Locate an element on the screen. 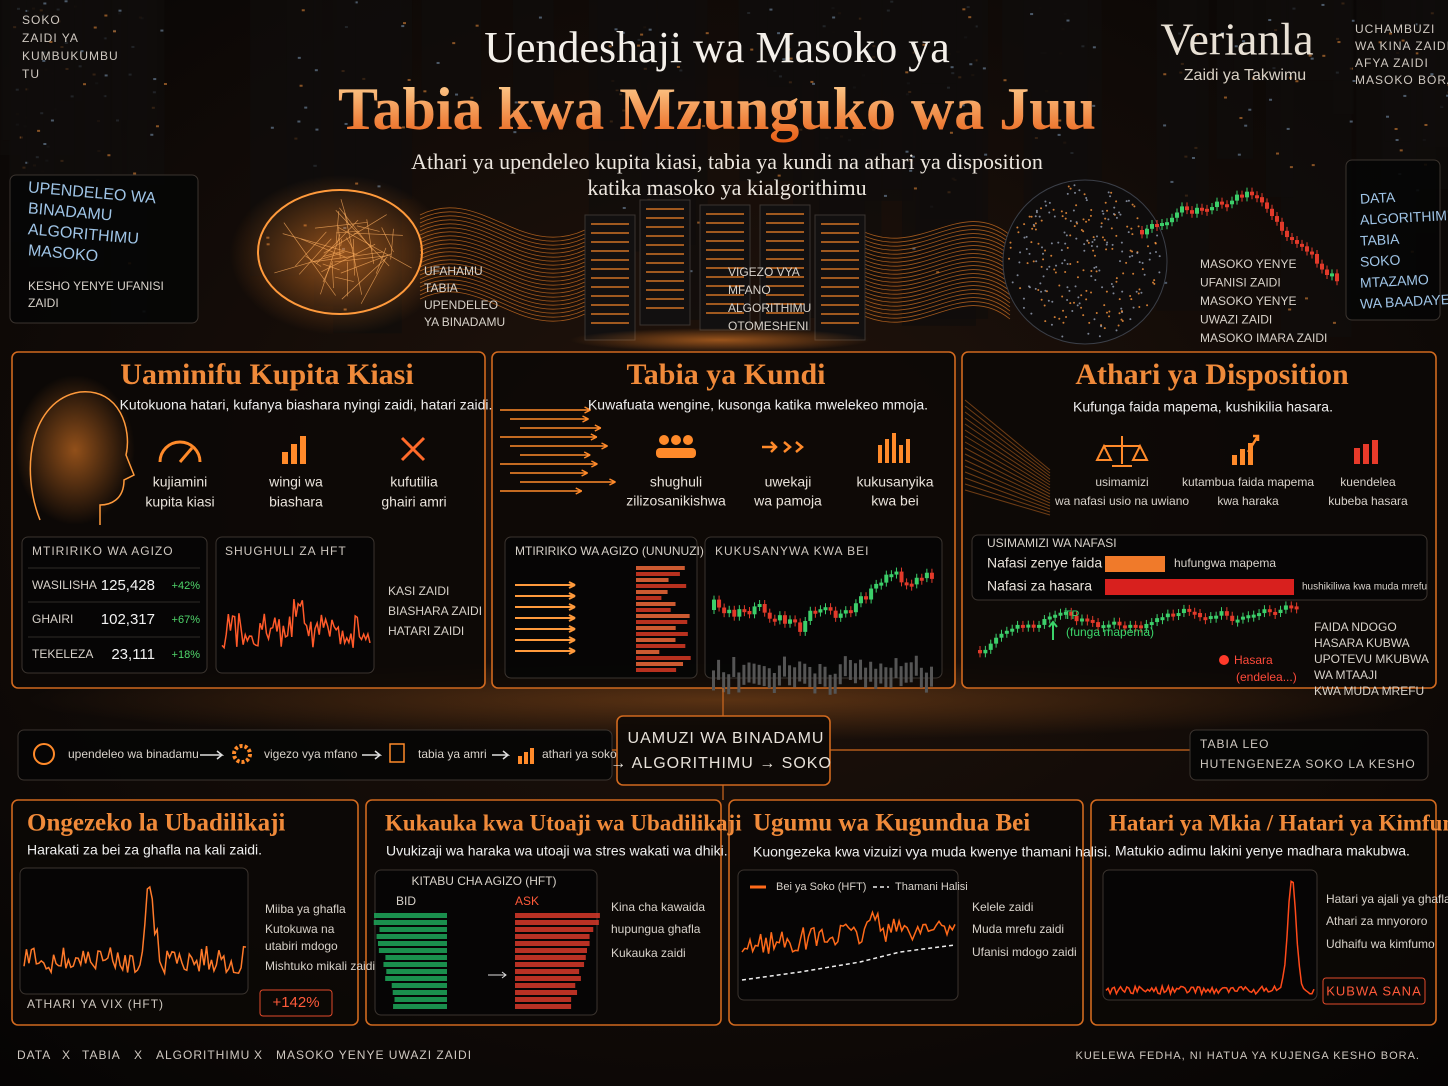 The width and height of the screenshot is (1448, 1086). subtitle: katika masoko ya kialgorithimu is located at coordinates (726, 187).